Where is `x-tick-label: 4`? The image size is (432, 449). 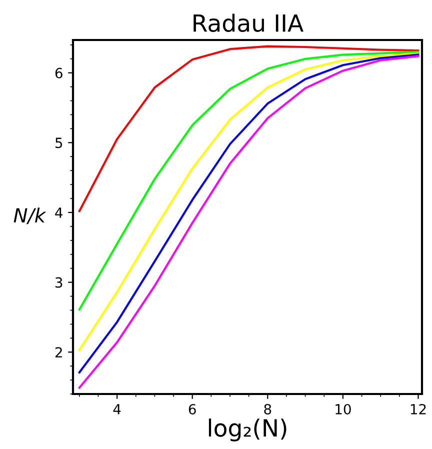
x-tick-label: 4 is located at coordinates (117, 409).